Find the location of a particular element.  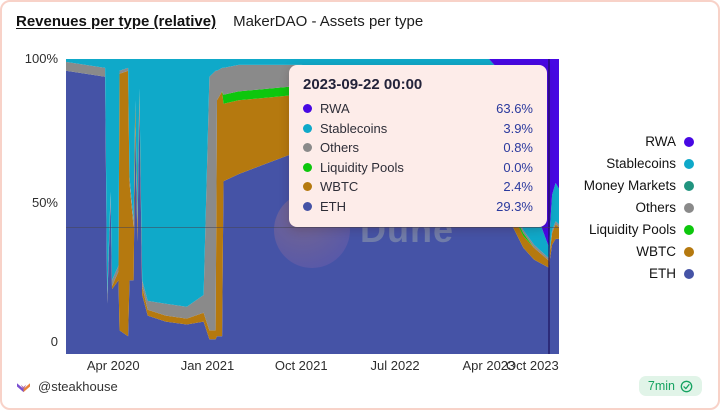

legend-item-liquidity-pools: Liquidity Pools is located at coordinates (641, 229).